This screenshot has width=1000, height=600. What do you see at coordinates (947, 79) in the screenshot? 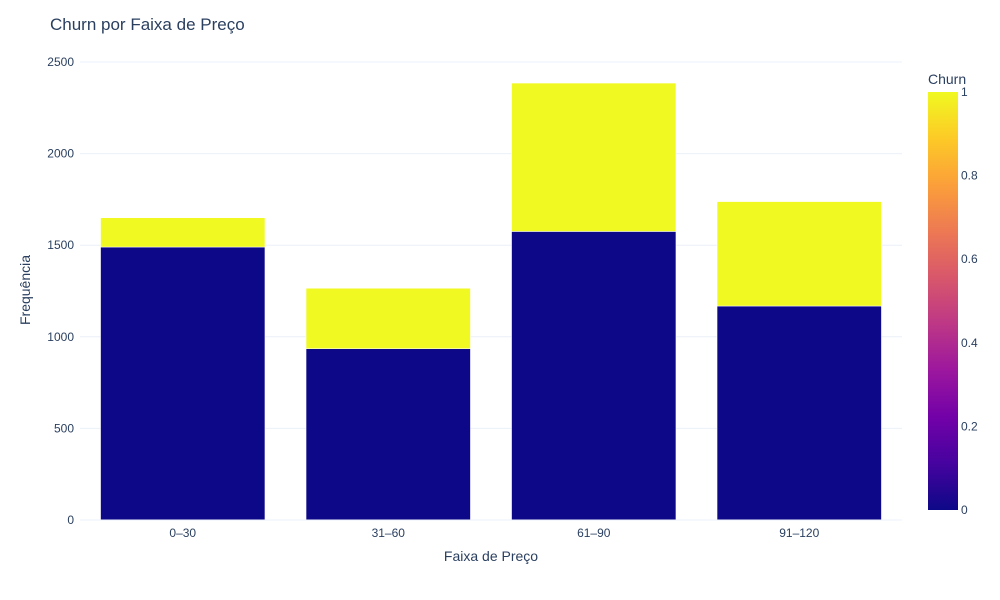
I see `colorbar-title: Churn` at bounding box center [947, 79].